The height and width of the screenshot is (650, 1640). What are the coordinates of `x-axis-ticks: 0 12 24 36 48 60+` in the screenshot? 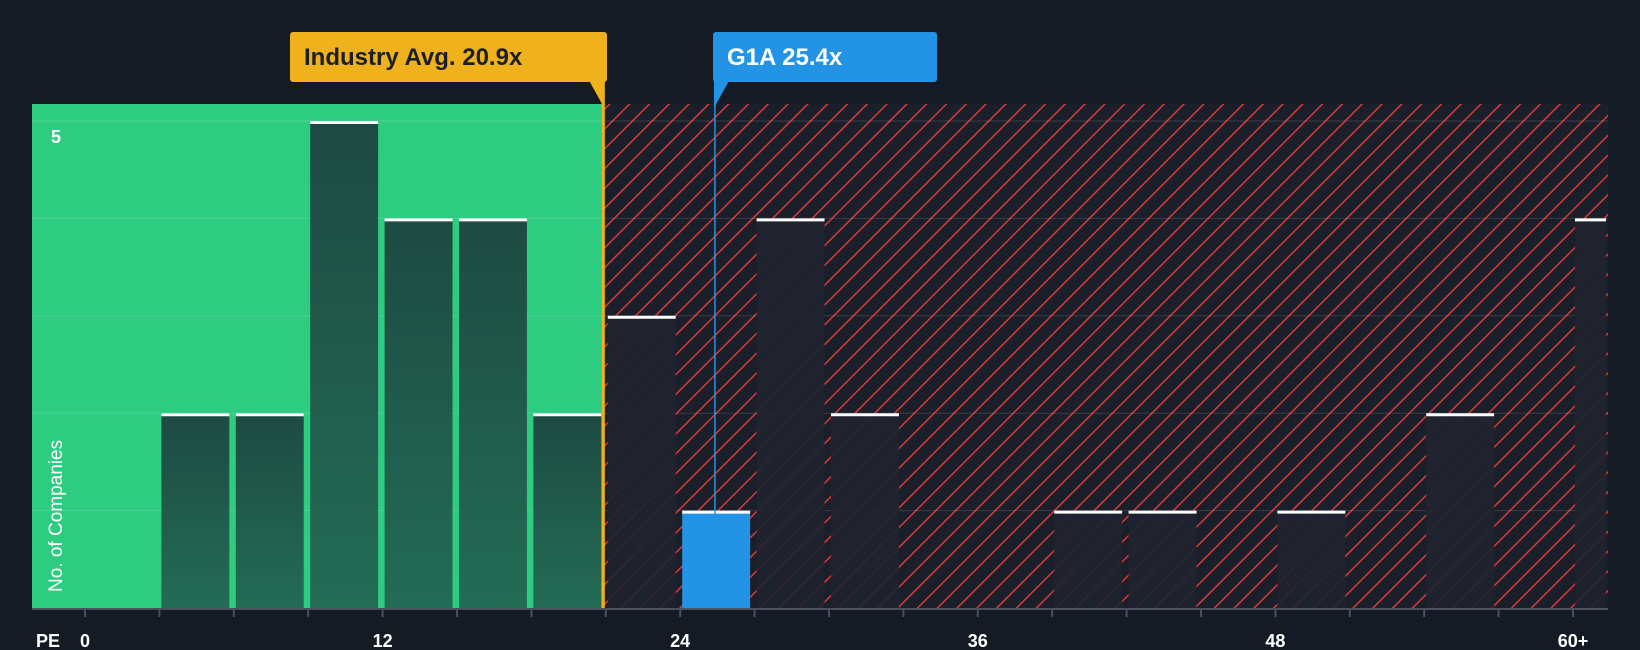 It's located at (834, 629).